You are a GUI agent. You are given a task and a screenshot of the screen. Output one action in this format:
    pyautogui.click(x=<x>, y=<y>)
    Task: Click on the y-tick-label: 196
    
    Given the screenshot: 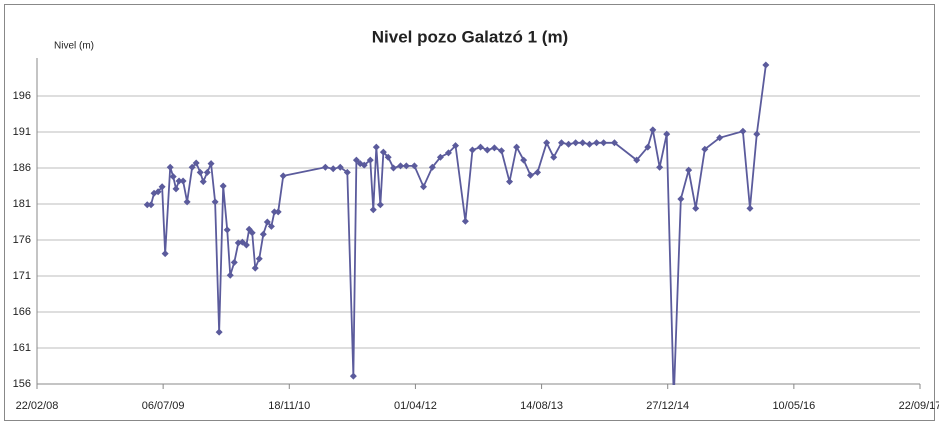 What is the action you would take?
    pyautogui.click(x=22, y=96)
    